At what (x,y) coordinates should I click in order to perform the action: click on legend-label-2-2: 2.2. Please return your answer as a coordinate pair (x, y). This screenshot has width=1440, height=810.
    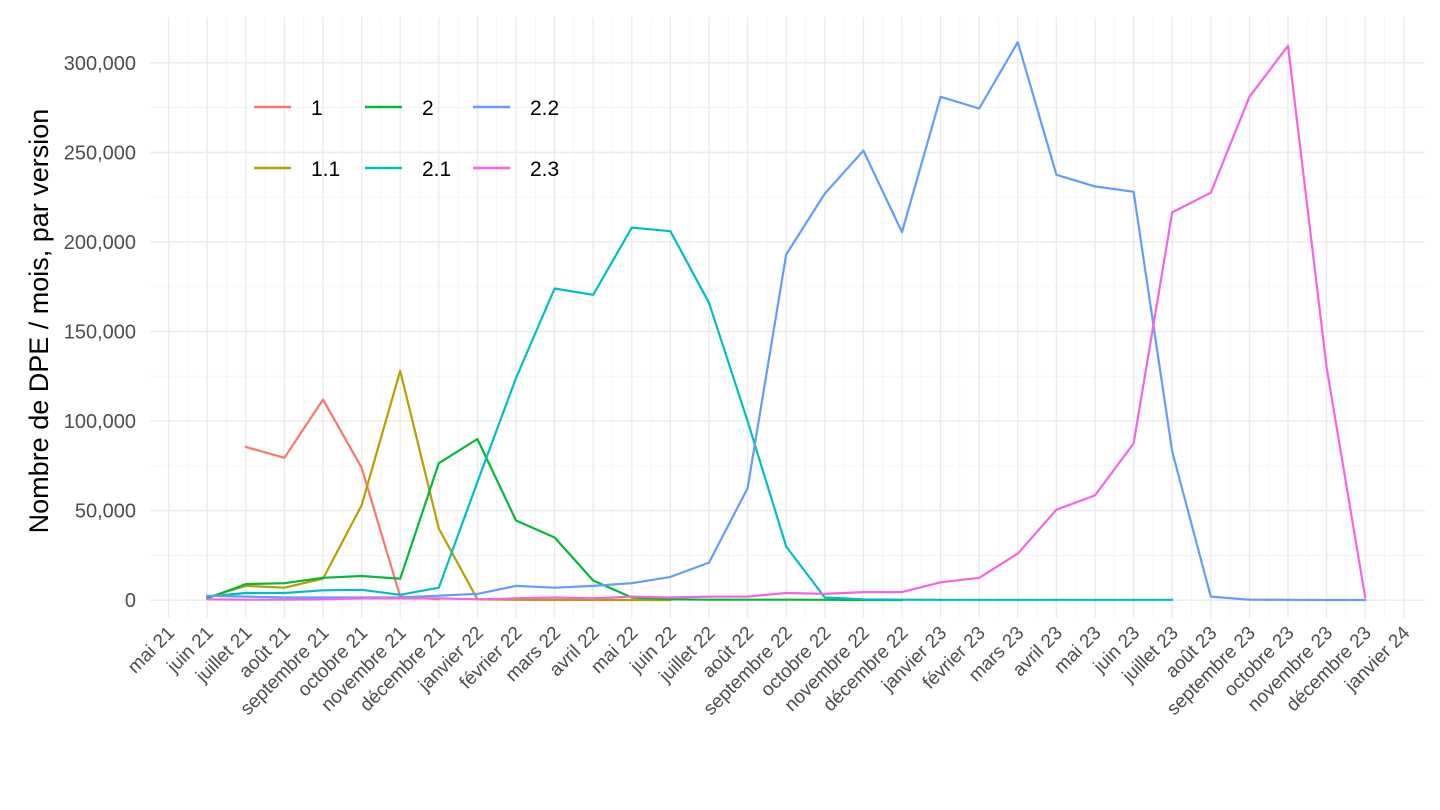
    Looking at the image, I should click on (544, 108).